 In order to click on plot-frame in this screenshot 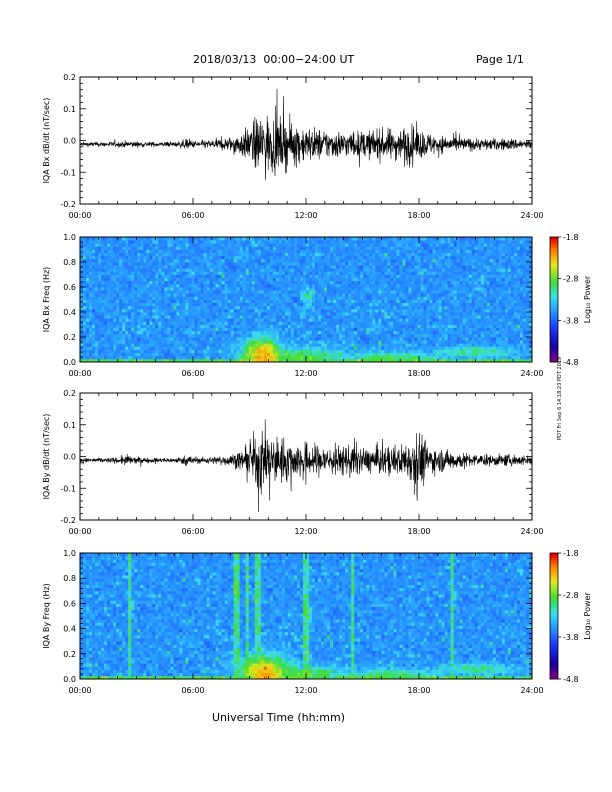, I will do `click(306, 140)`.